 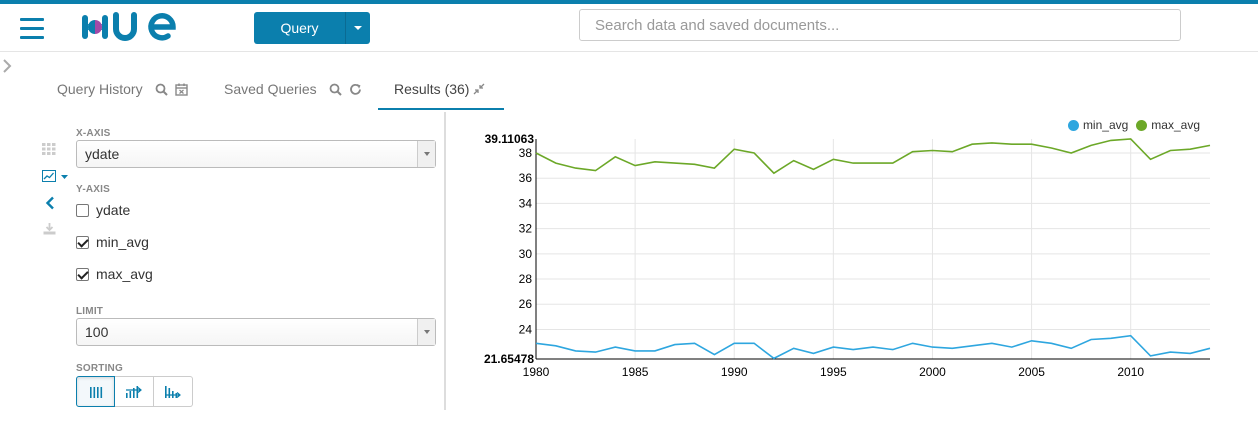 What do you see at coordinates (82, 210) in the screenshot?
I see `ydate-checkbox` at bounding box center [82, 210].